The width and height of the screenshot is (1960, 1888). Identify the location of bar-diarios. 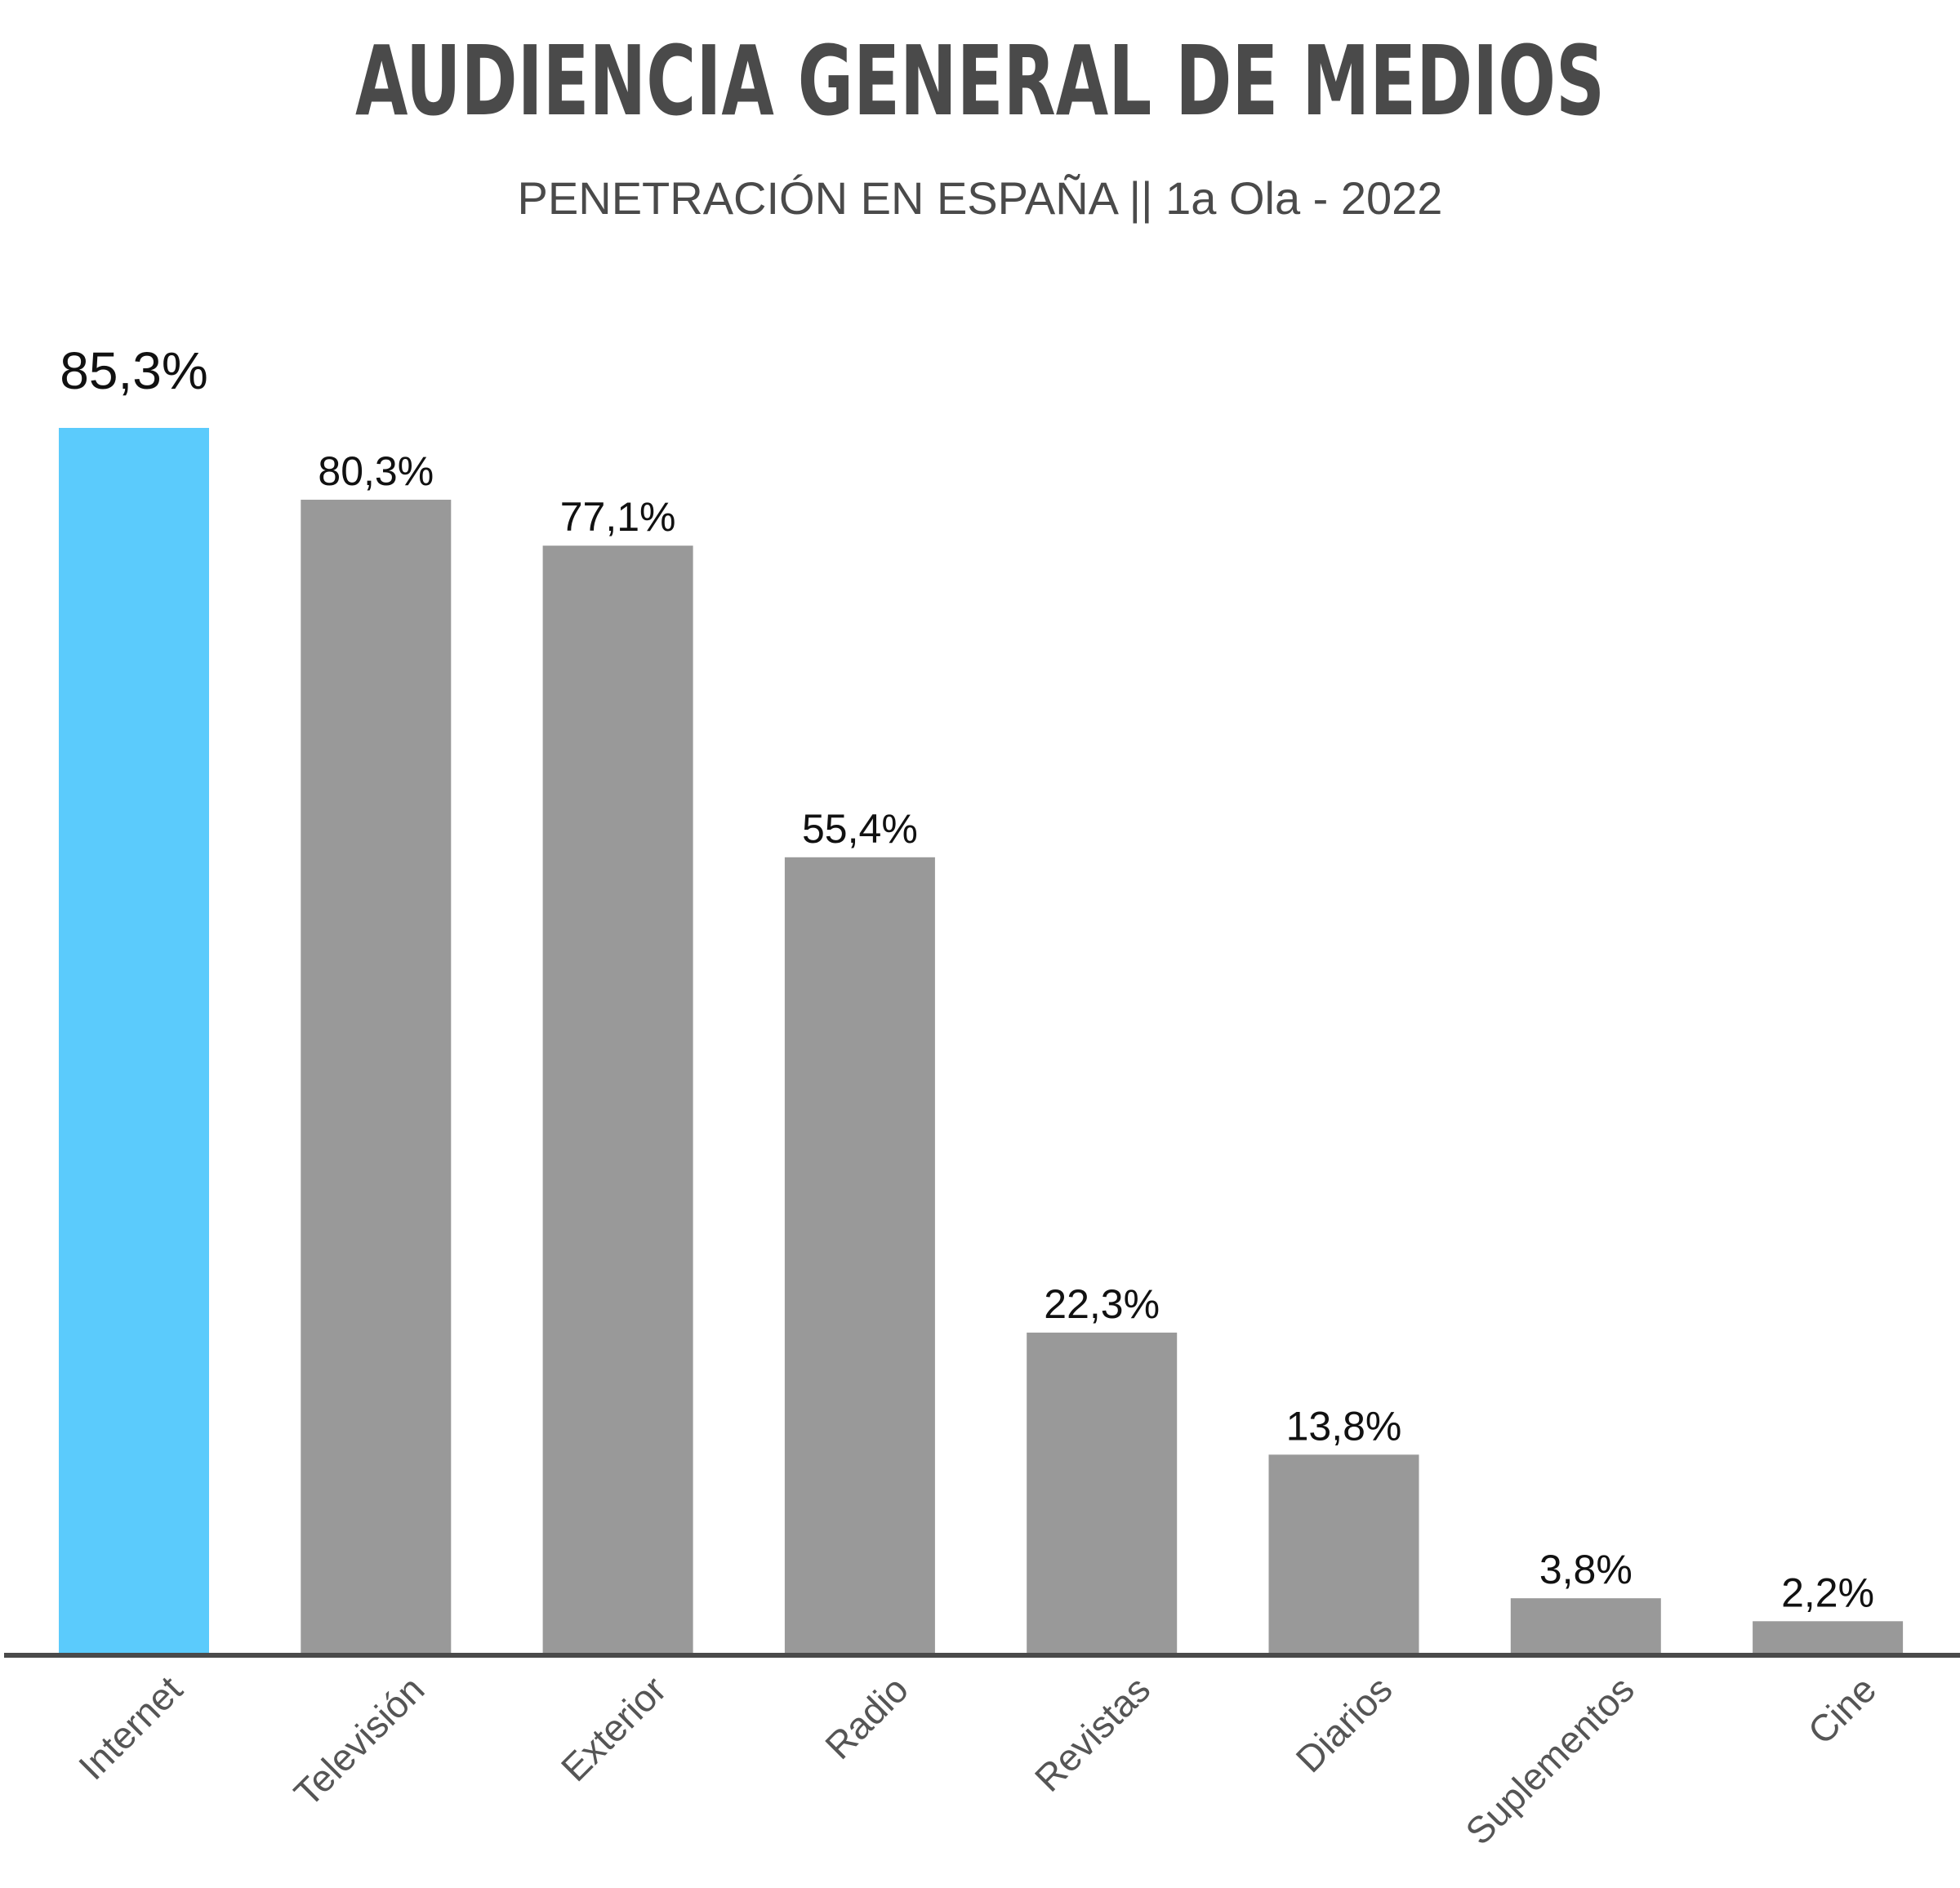
(1343, 1553).